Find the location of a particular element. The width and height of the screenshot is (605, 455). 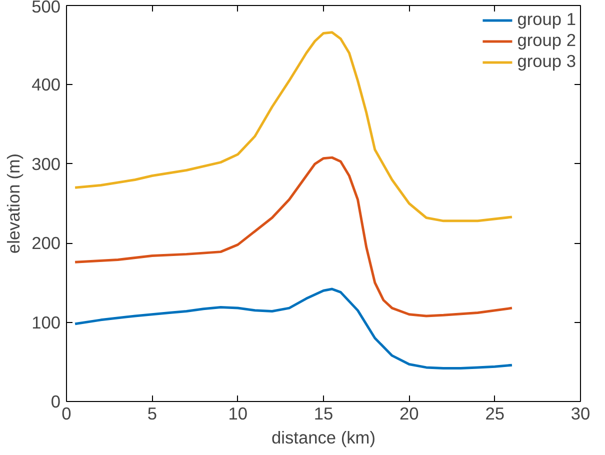

x-tick-label: 30 is located at coordinates (580, 414).